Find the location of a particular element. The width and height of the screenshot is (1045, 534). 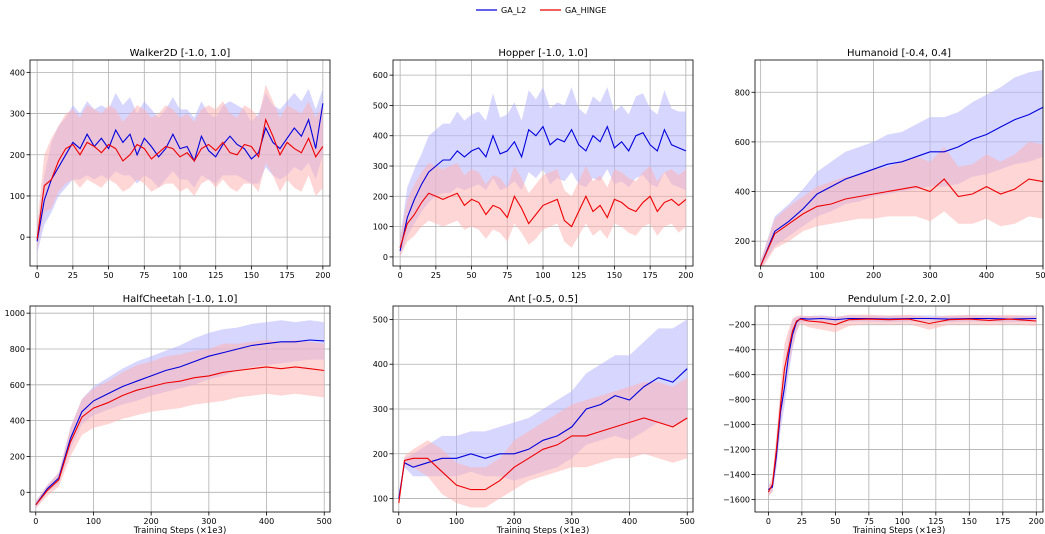

y-tick-label: −1400 is located at coordinates (736, 475).